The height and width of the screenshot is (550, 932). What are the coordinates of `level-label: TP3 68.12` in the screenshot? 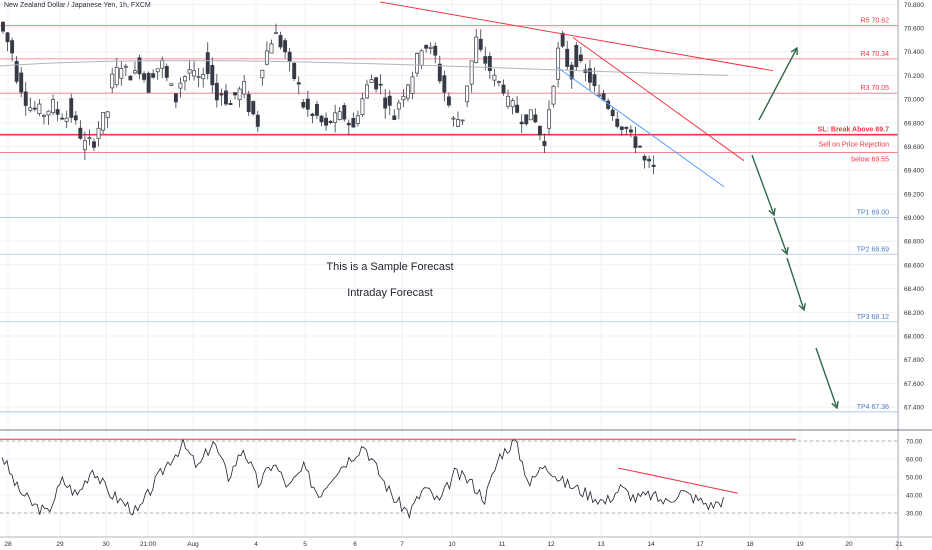 It's located at (873, 317).